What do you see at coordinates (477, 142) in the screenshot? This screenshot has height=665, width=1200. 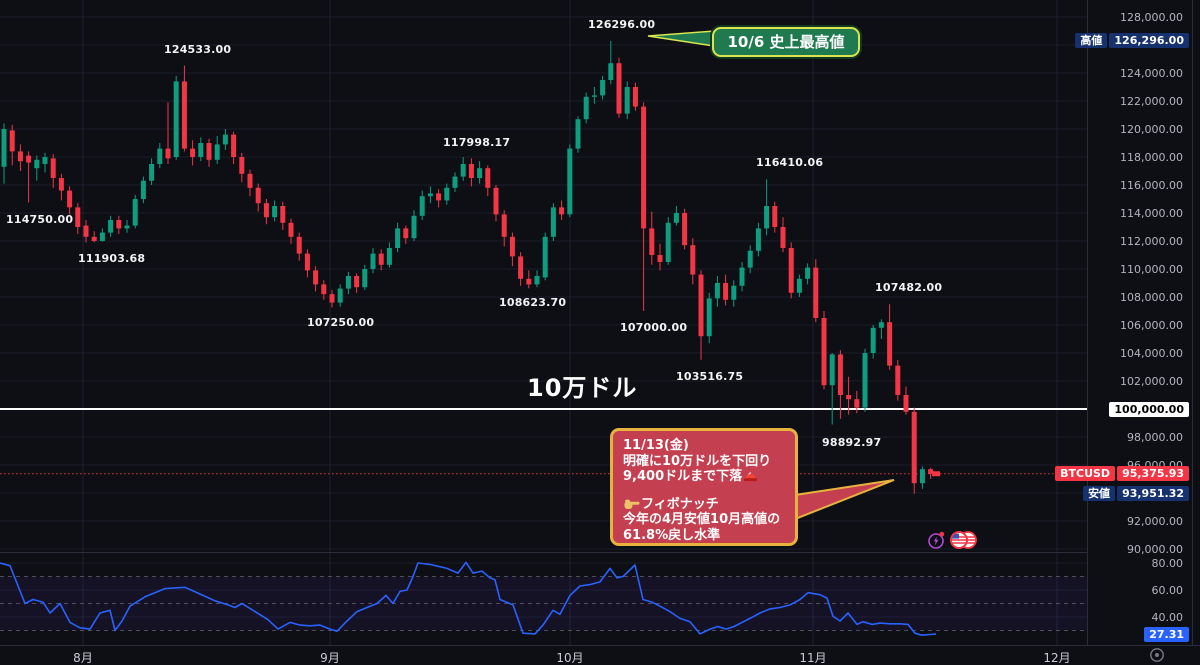 I see `candle-price-label: 117998.17` at bounding box center [477, 142].